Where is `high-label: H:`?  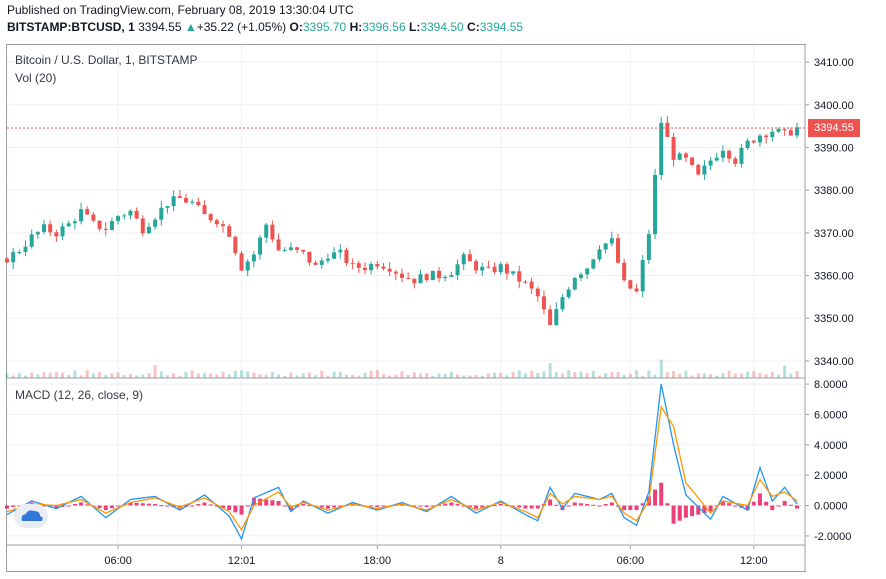
high-label: H: is located at coordinates (356, 27).